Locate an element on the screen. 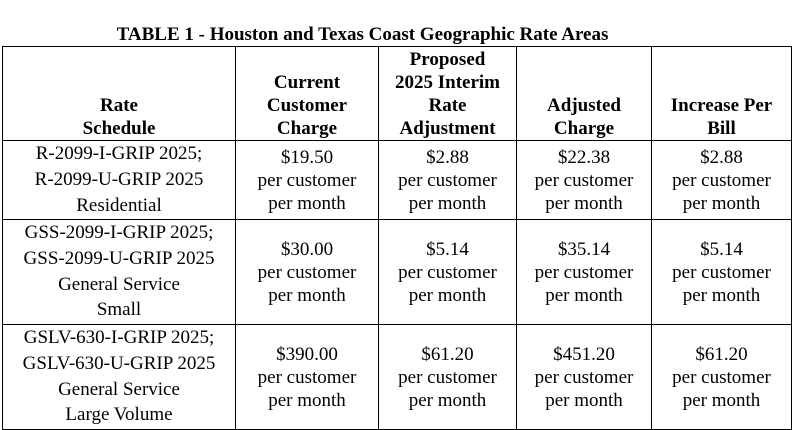 The image size is (793, 430). current-charge-cell: $30.00 per customer per month is located at coordinates (307, 272).